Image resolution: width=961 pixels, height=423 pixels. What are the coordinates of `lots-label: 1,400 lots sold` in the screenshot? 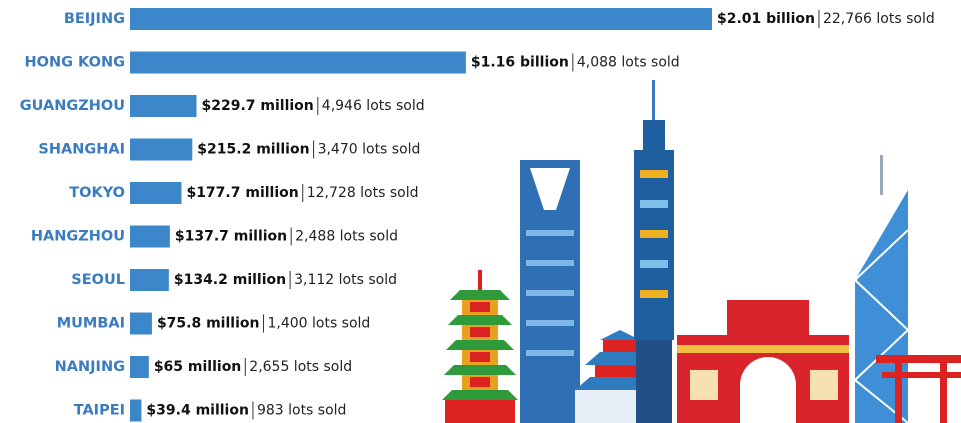 It's located at (318, 324).